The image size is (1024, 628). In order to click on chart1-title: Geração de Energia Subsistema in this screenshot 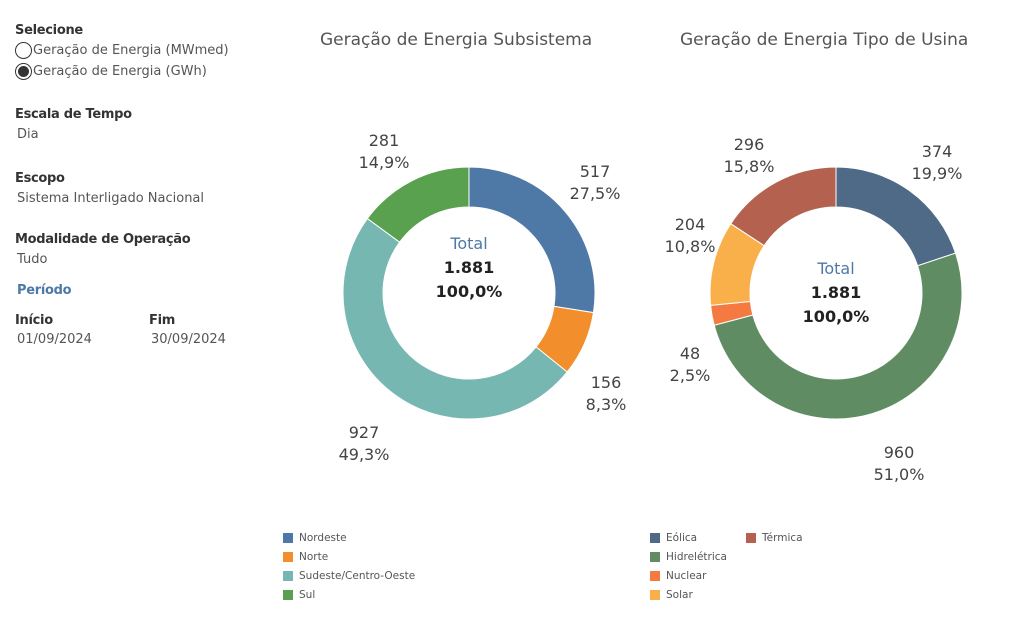, I will do `click(456, 40)`.